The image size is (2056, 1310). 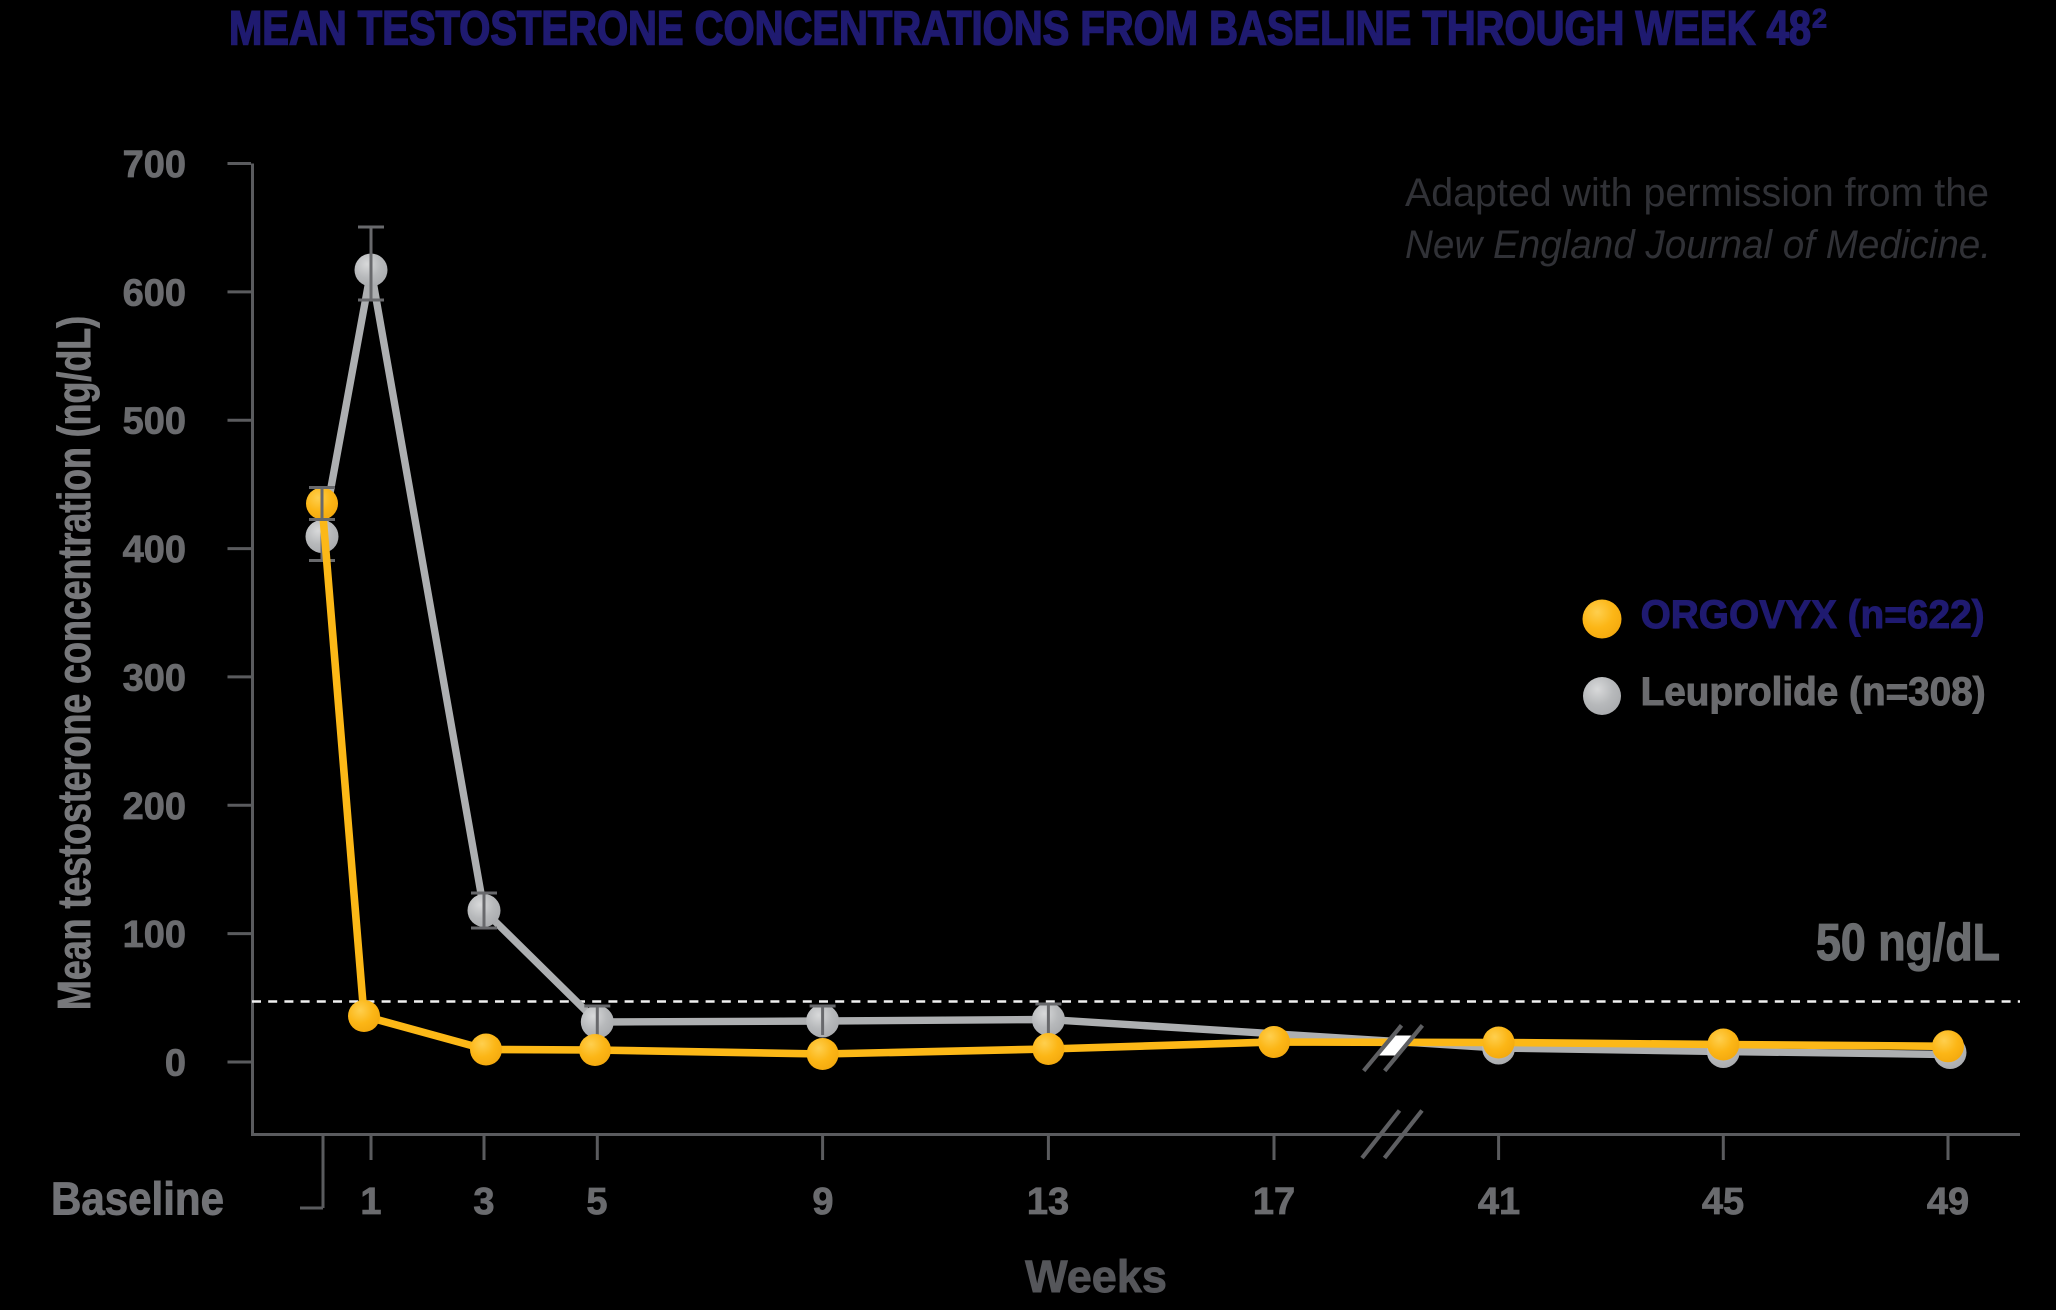 I want to click on svg-text: 300, so click(x=154, y=678).